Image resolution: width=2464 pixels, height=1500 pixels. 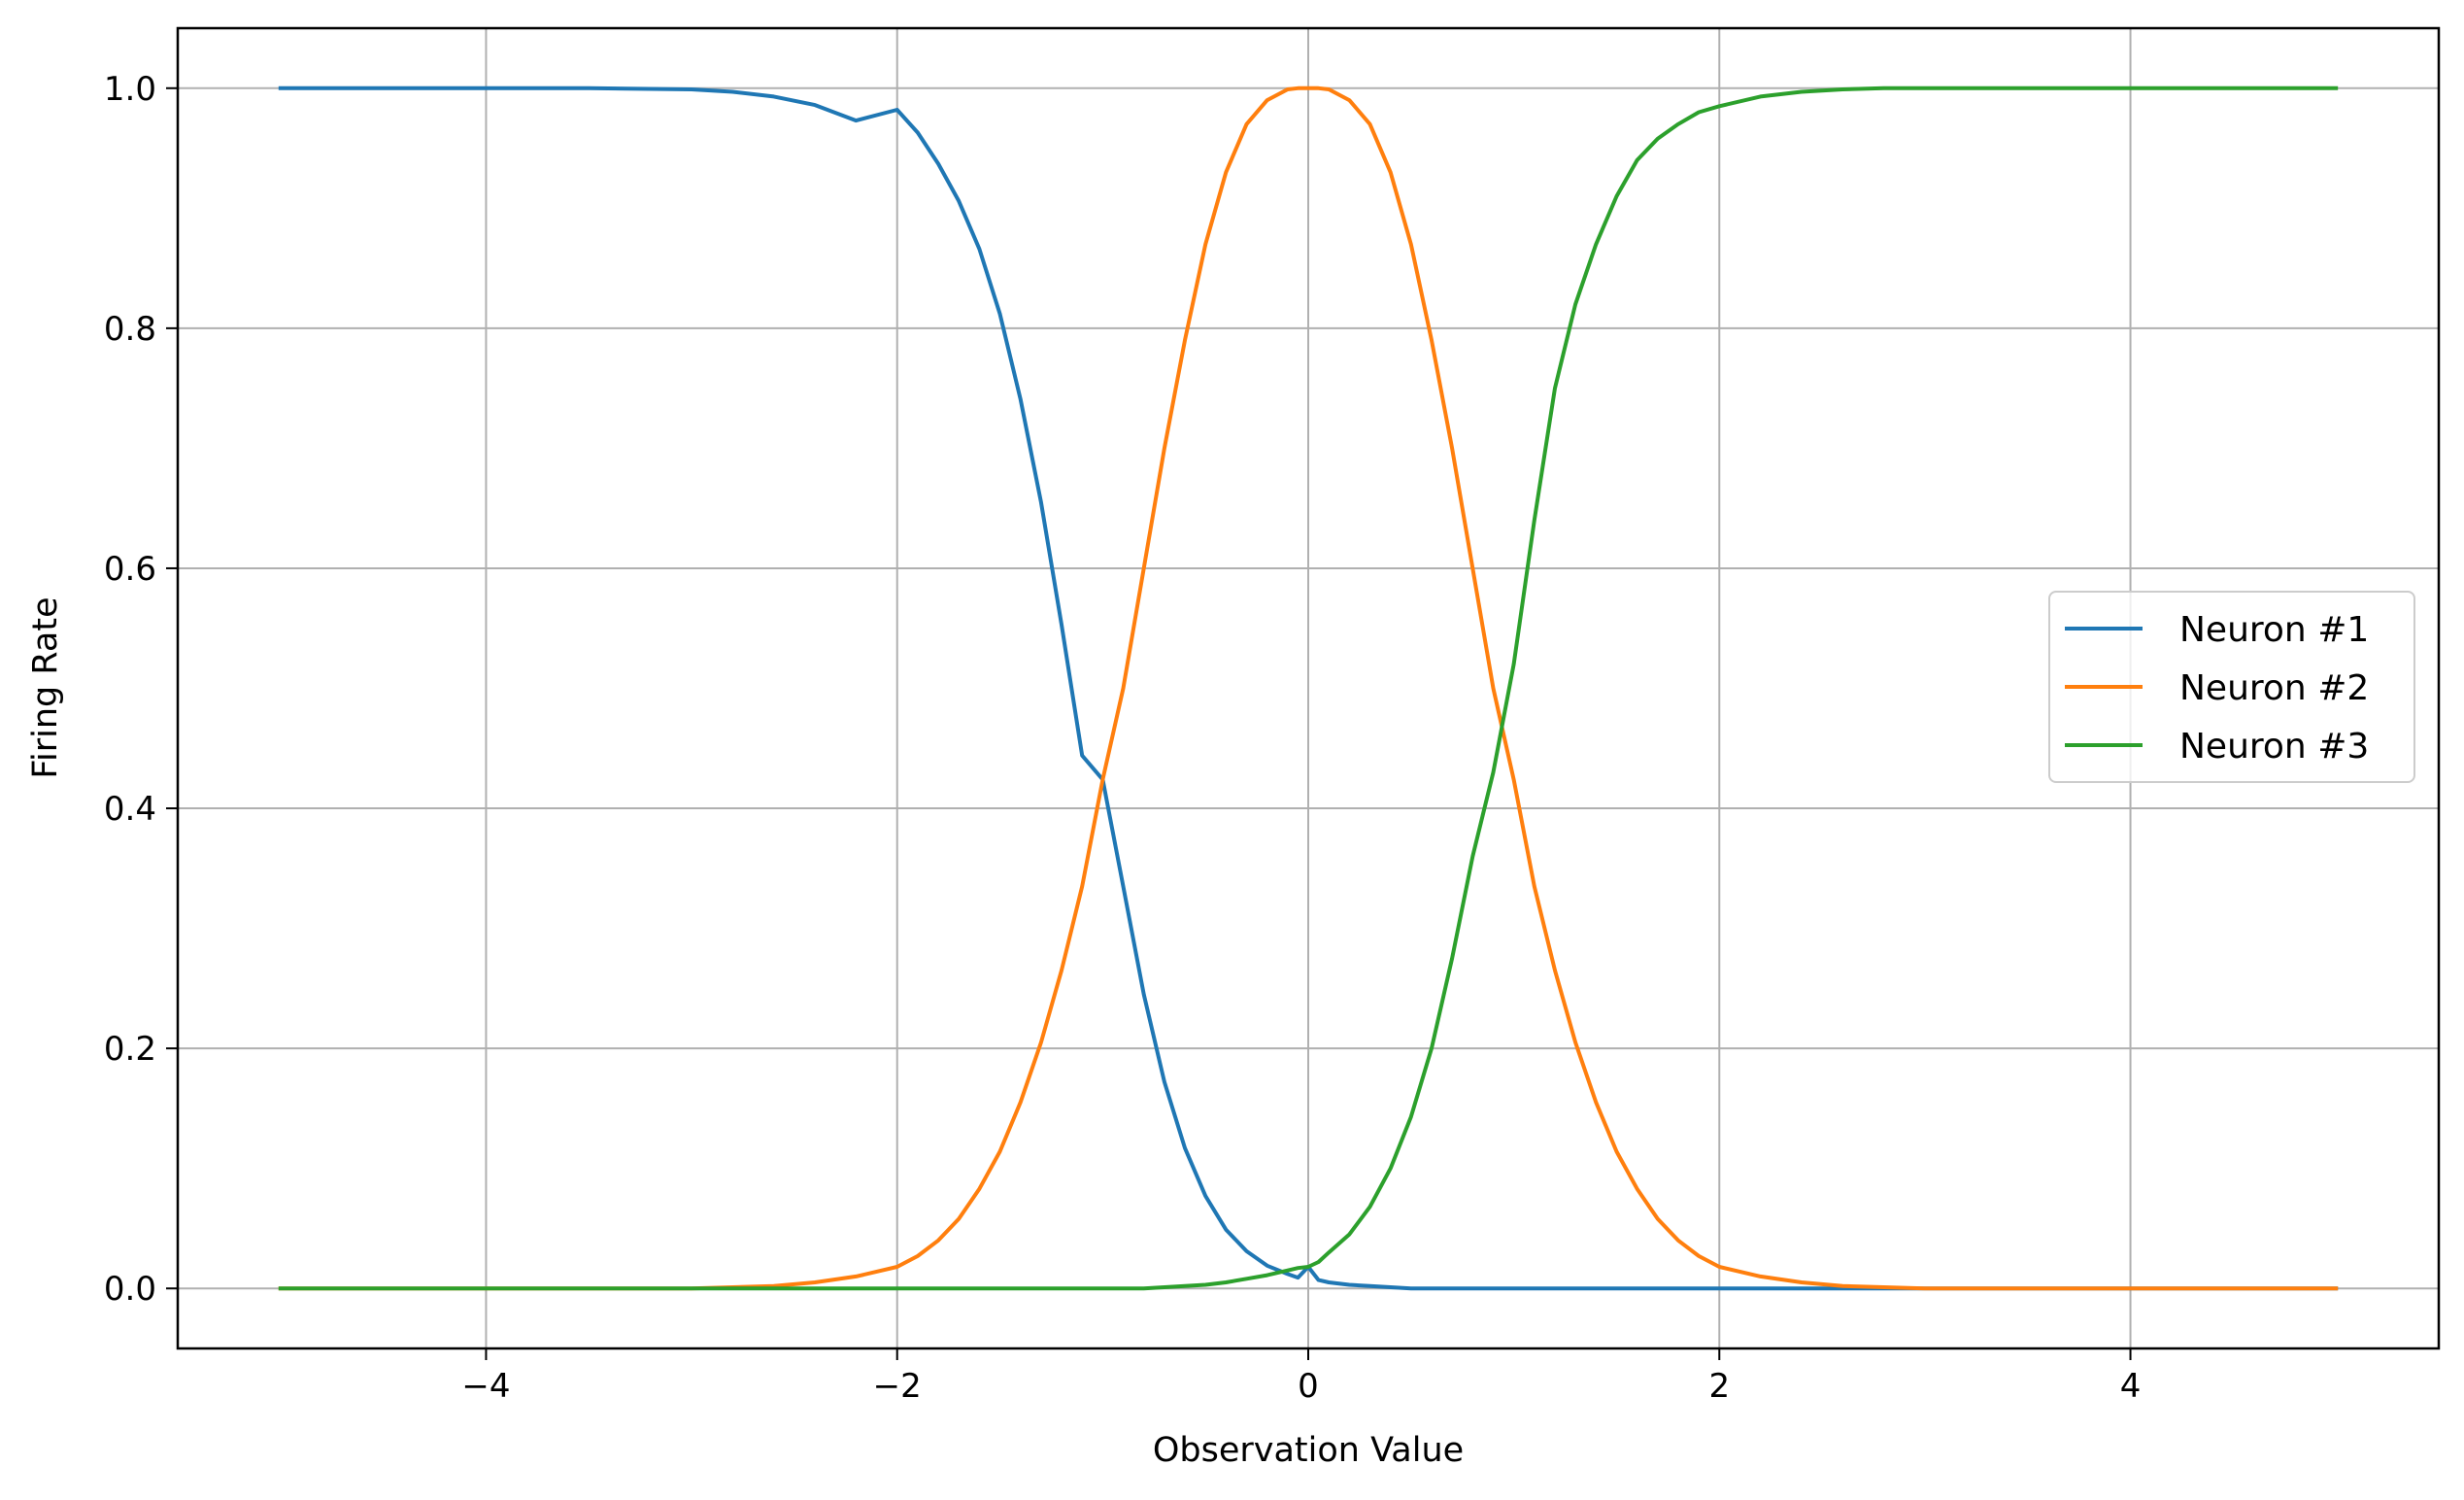 What do you see at coordinates (1308, 1387) in the screenshot?
I see `x-tick-label: 0` at bounding box center [1308, 1387].